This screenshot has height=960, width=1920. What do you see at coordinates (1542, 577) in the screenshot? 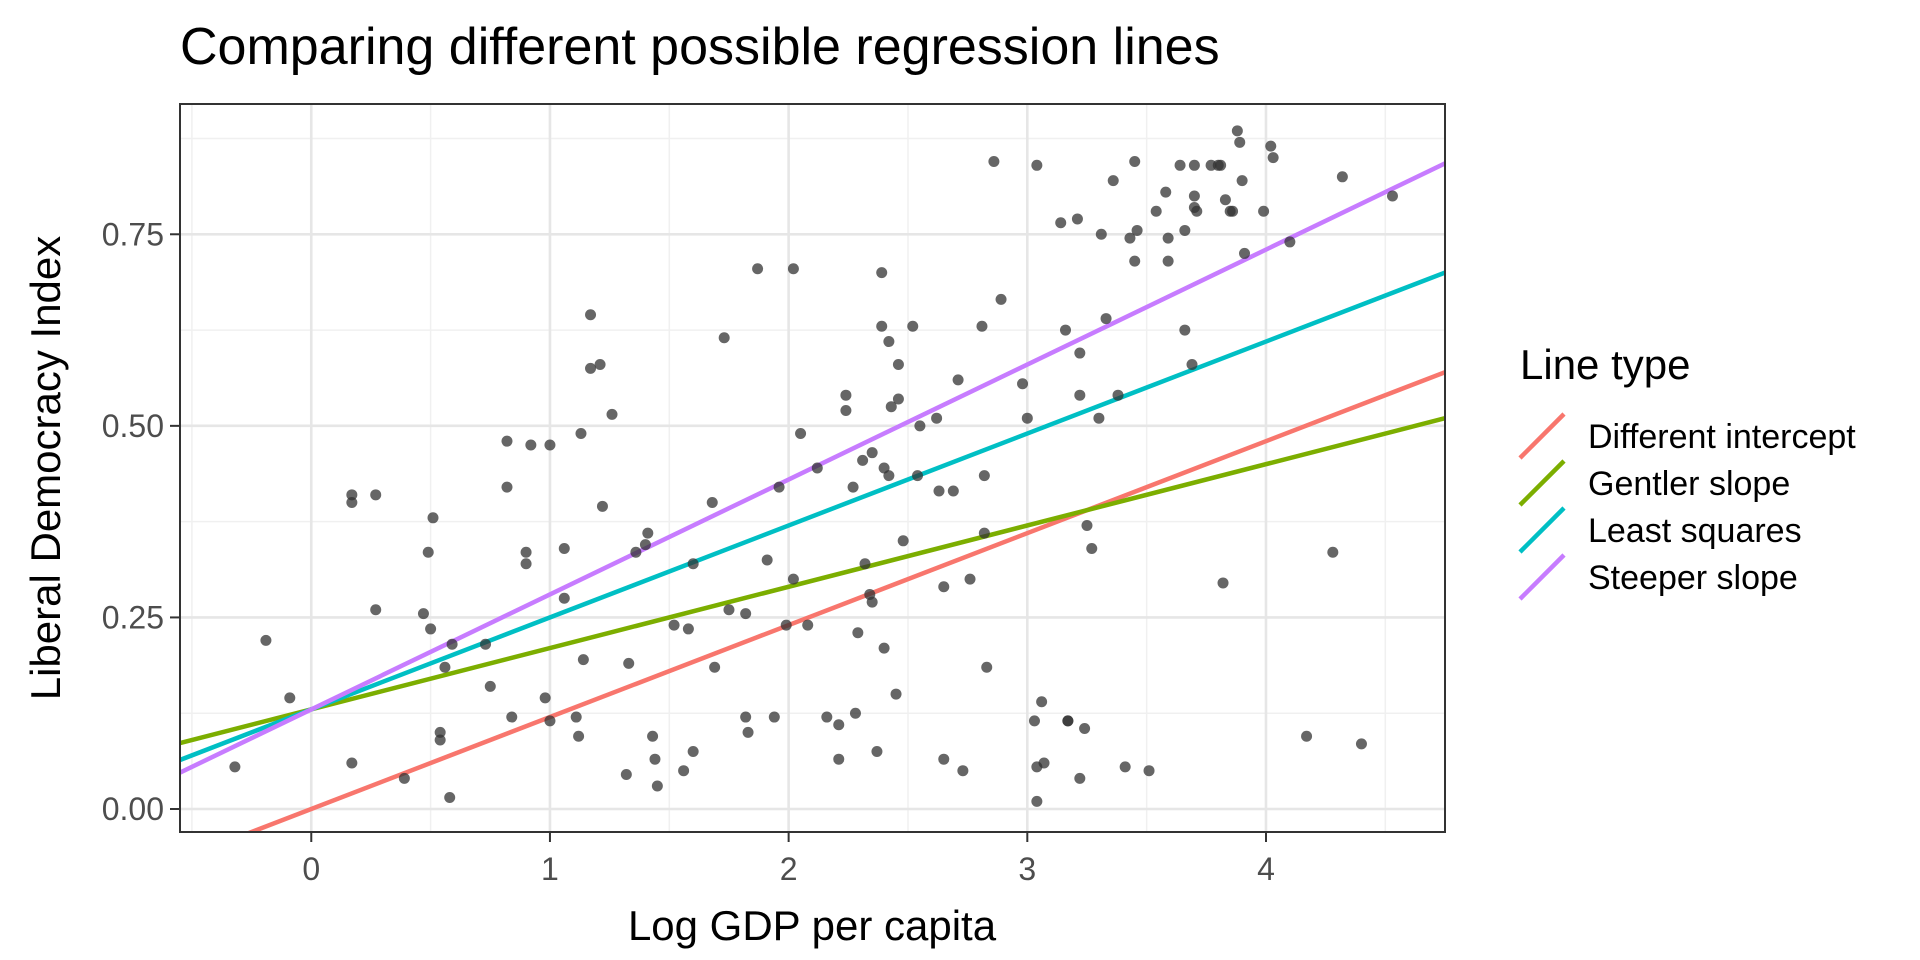
I see `legend-key-steeper-slope` at bounding box center [1542, 577].